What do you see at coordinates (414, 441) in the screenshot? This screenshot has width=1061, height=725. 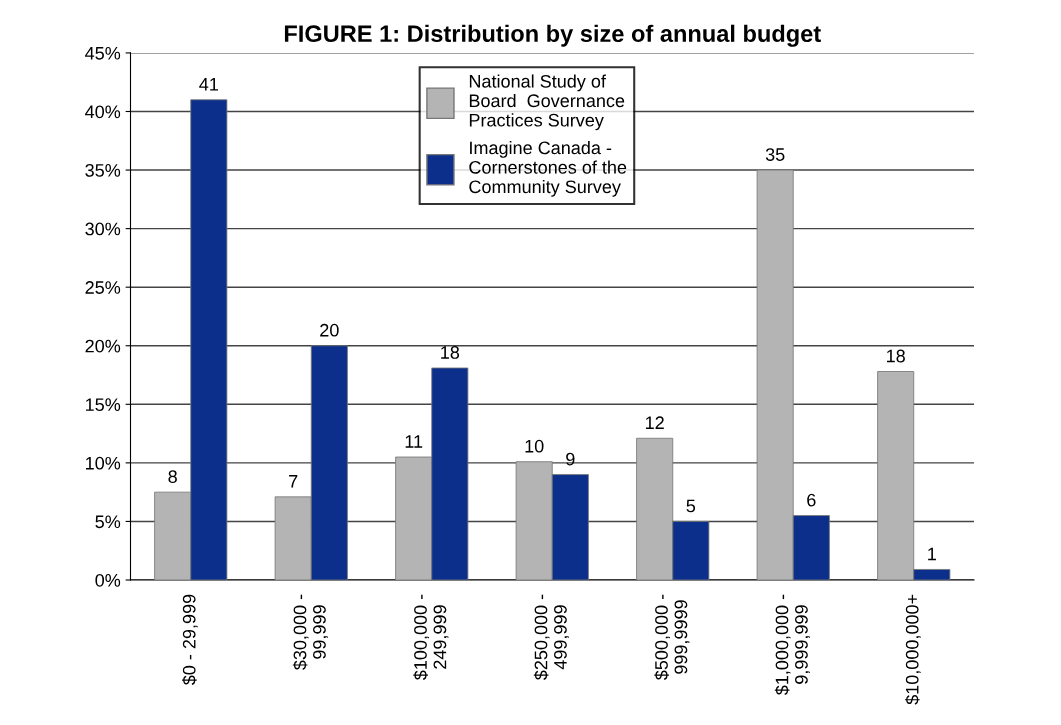 I see `data-label: 11` at bounding box center [414, 441].